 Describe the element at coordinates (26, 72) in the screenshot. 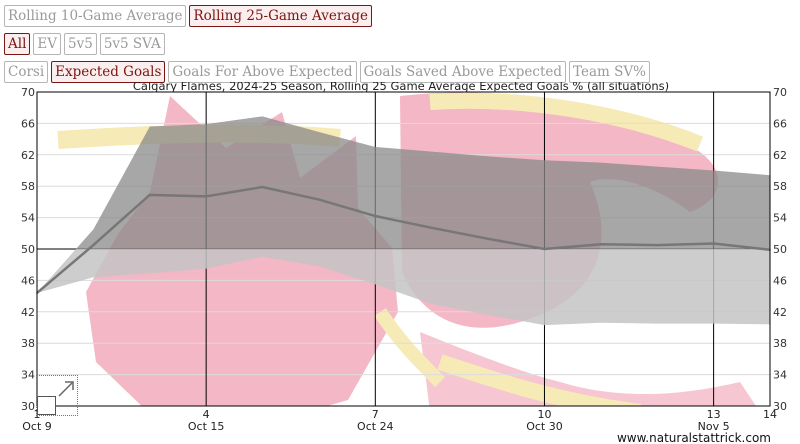

I see `metric-button-corsi: Corsi` at that location.